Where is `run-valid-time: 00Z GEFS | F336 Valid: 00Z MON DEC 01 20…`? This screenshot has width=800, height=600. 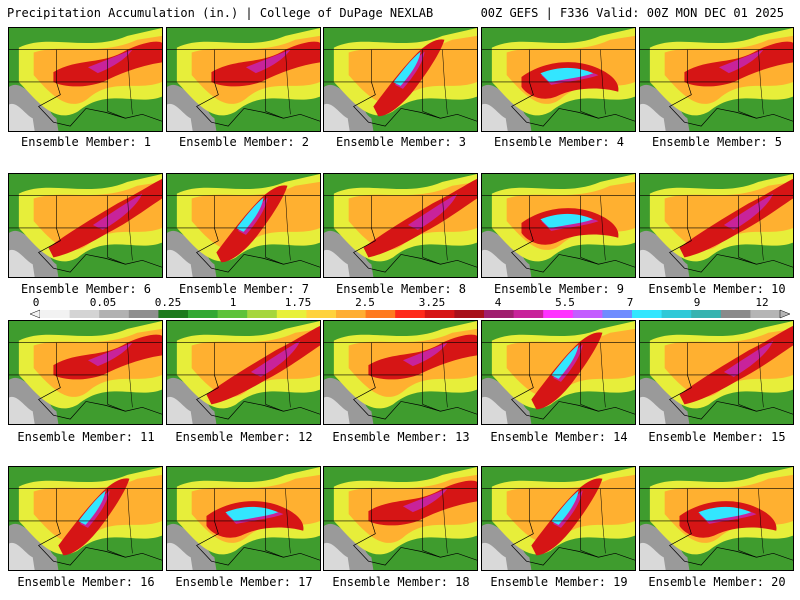 run-valid-time: 00Z GEFS | F336 Valid: 00Z MON DEC 01 20… is located at coordinates (632, 13).